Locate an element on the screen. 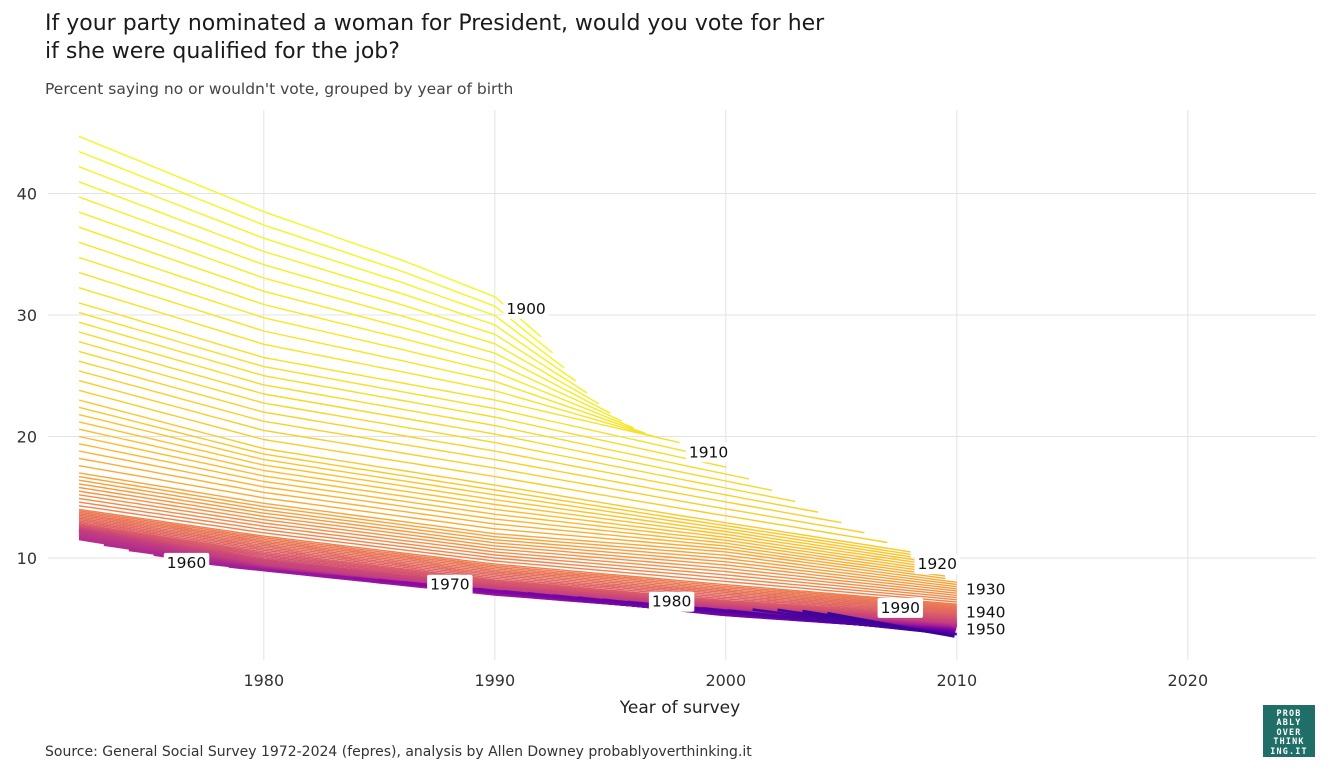 This screenshot has height=778, width=1330. cohort-line-1943 is located at coordinates (517, 561).